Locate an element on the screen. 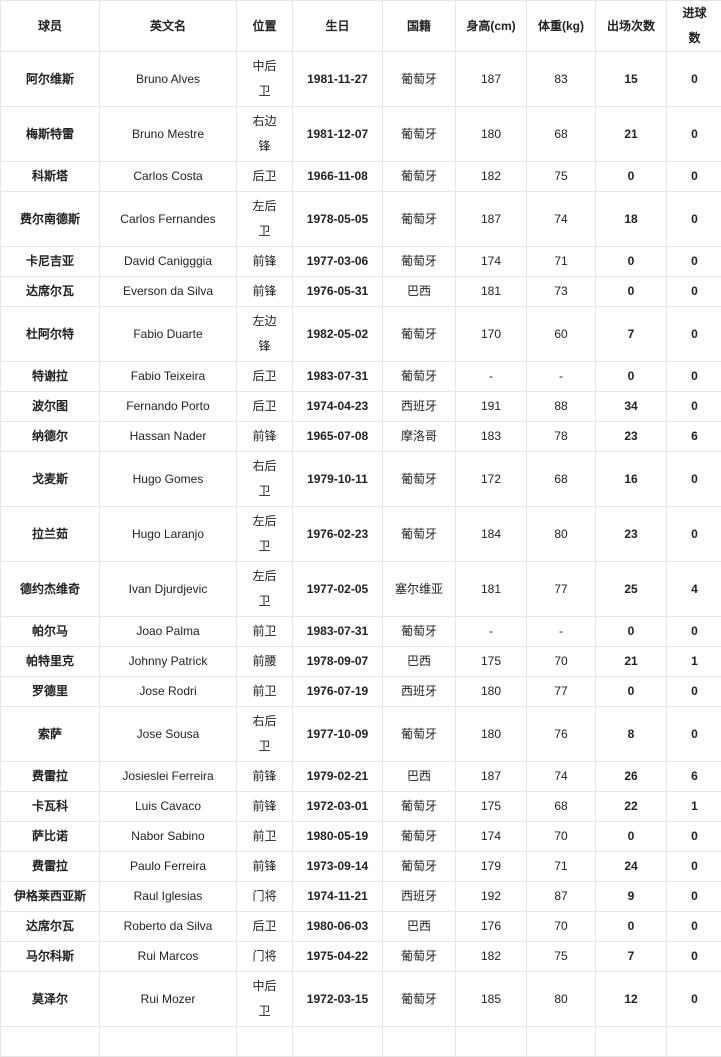 The height and width of the screenshot is (1057, 721). cell-position: 中后卫 is located at coordinates (265, 79).